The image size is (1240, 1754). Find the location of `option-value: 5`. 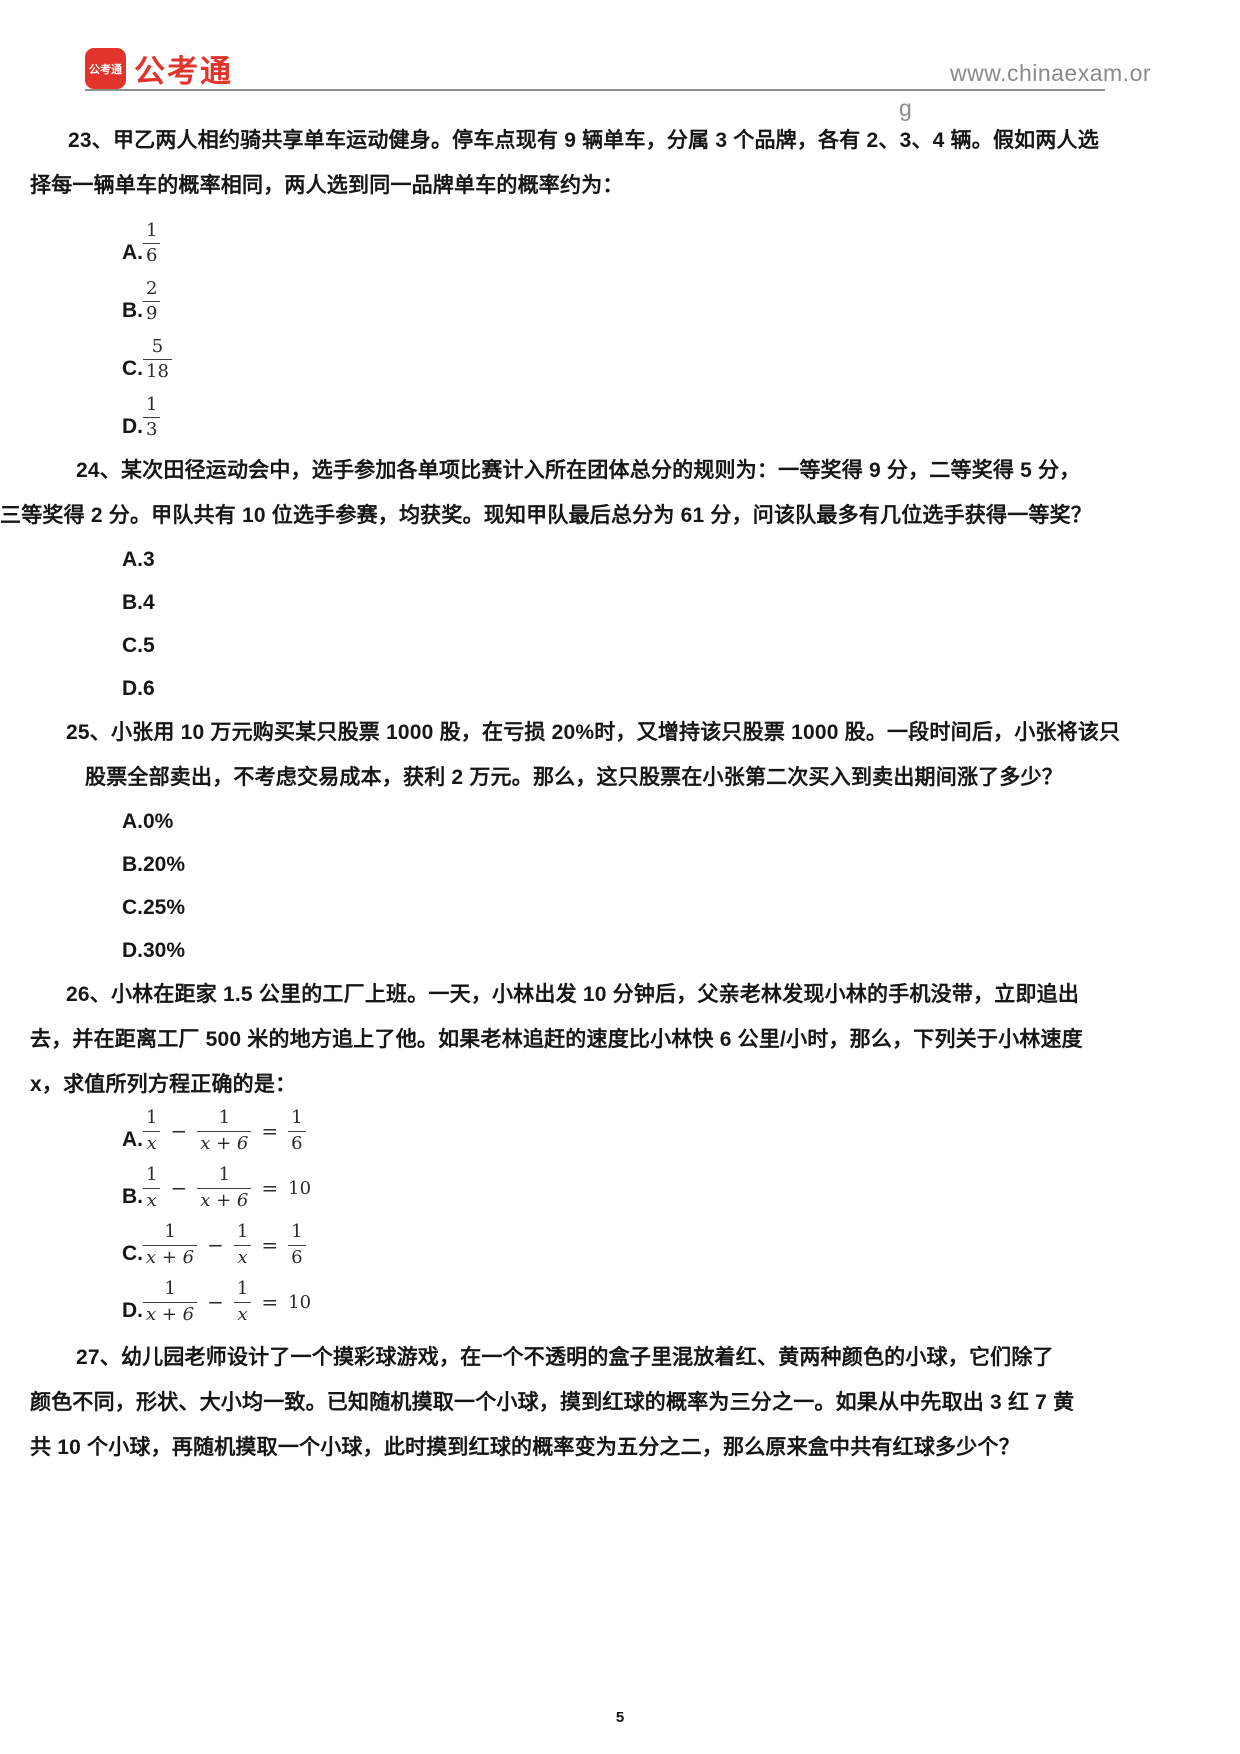

option-value: 5 is located at coordinates (149, 645).